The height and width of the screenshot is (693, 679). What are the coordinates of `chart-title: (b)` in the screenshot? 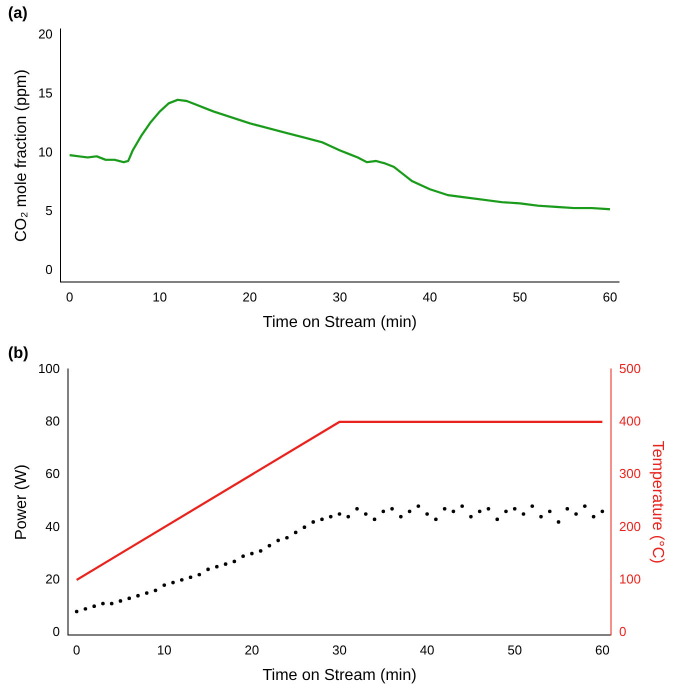 It's located at (18, 353).